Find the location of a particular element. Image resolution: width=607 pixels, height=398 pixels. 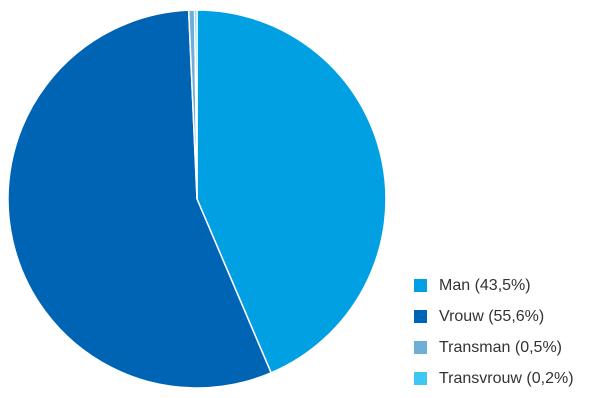

legend-label: Transman (0,5%) is located at coordinates (500, 347).